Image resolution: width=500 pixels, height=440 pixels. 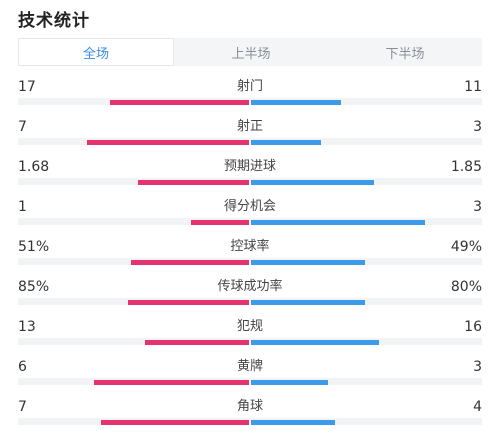 What do you see at coordinates (250, 376) in the screenshot?
I see `stat-row-yellow-cards: 6 黄牌 3` at bounding box center [250, 376].